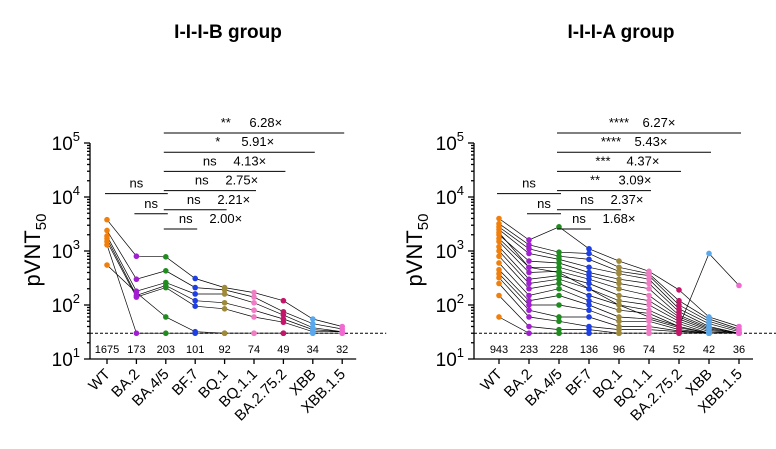 The image size is (776, 449). Describe the element at coordinates (627, 199) in the screenshot. I see `panel2-fold-change-label: 2.37×` at that location.